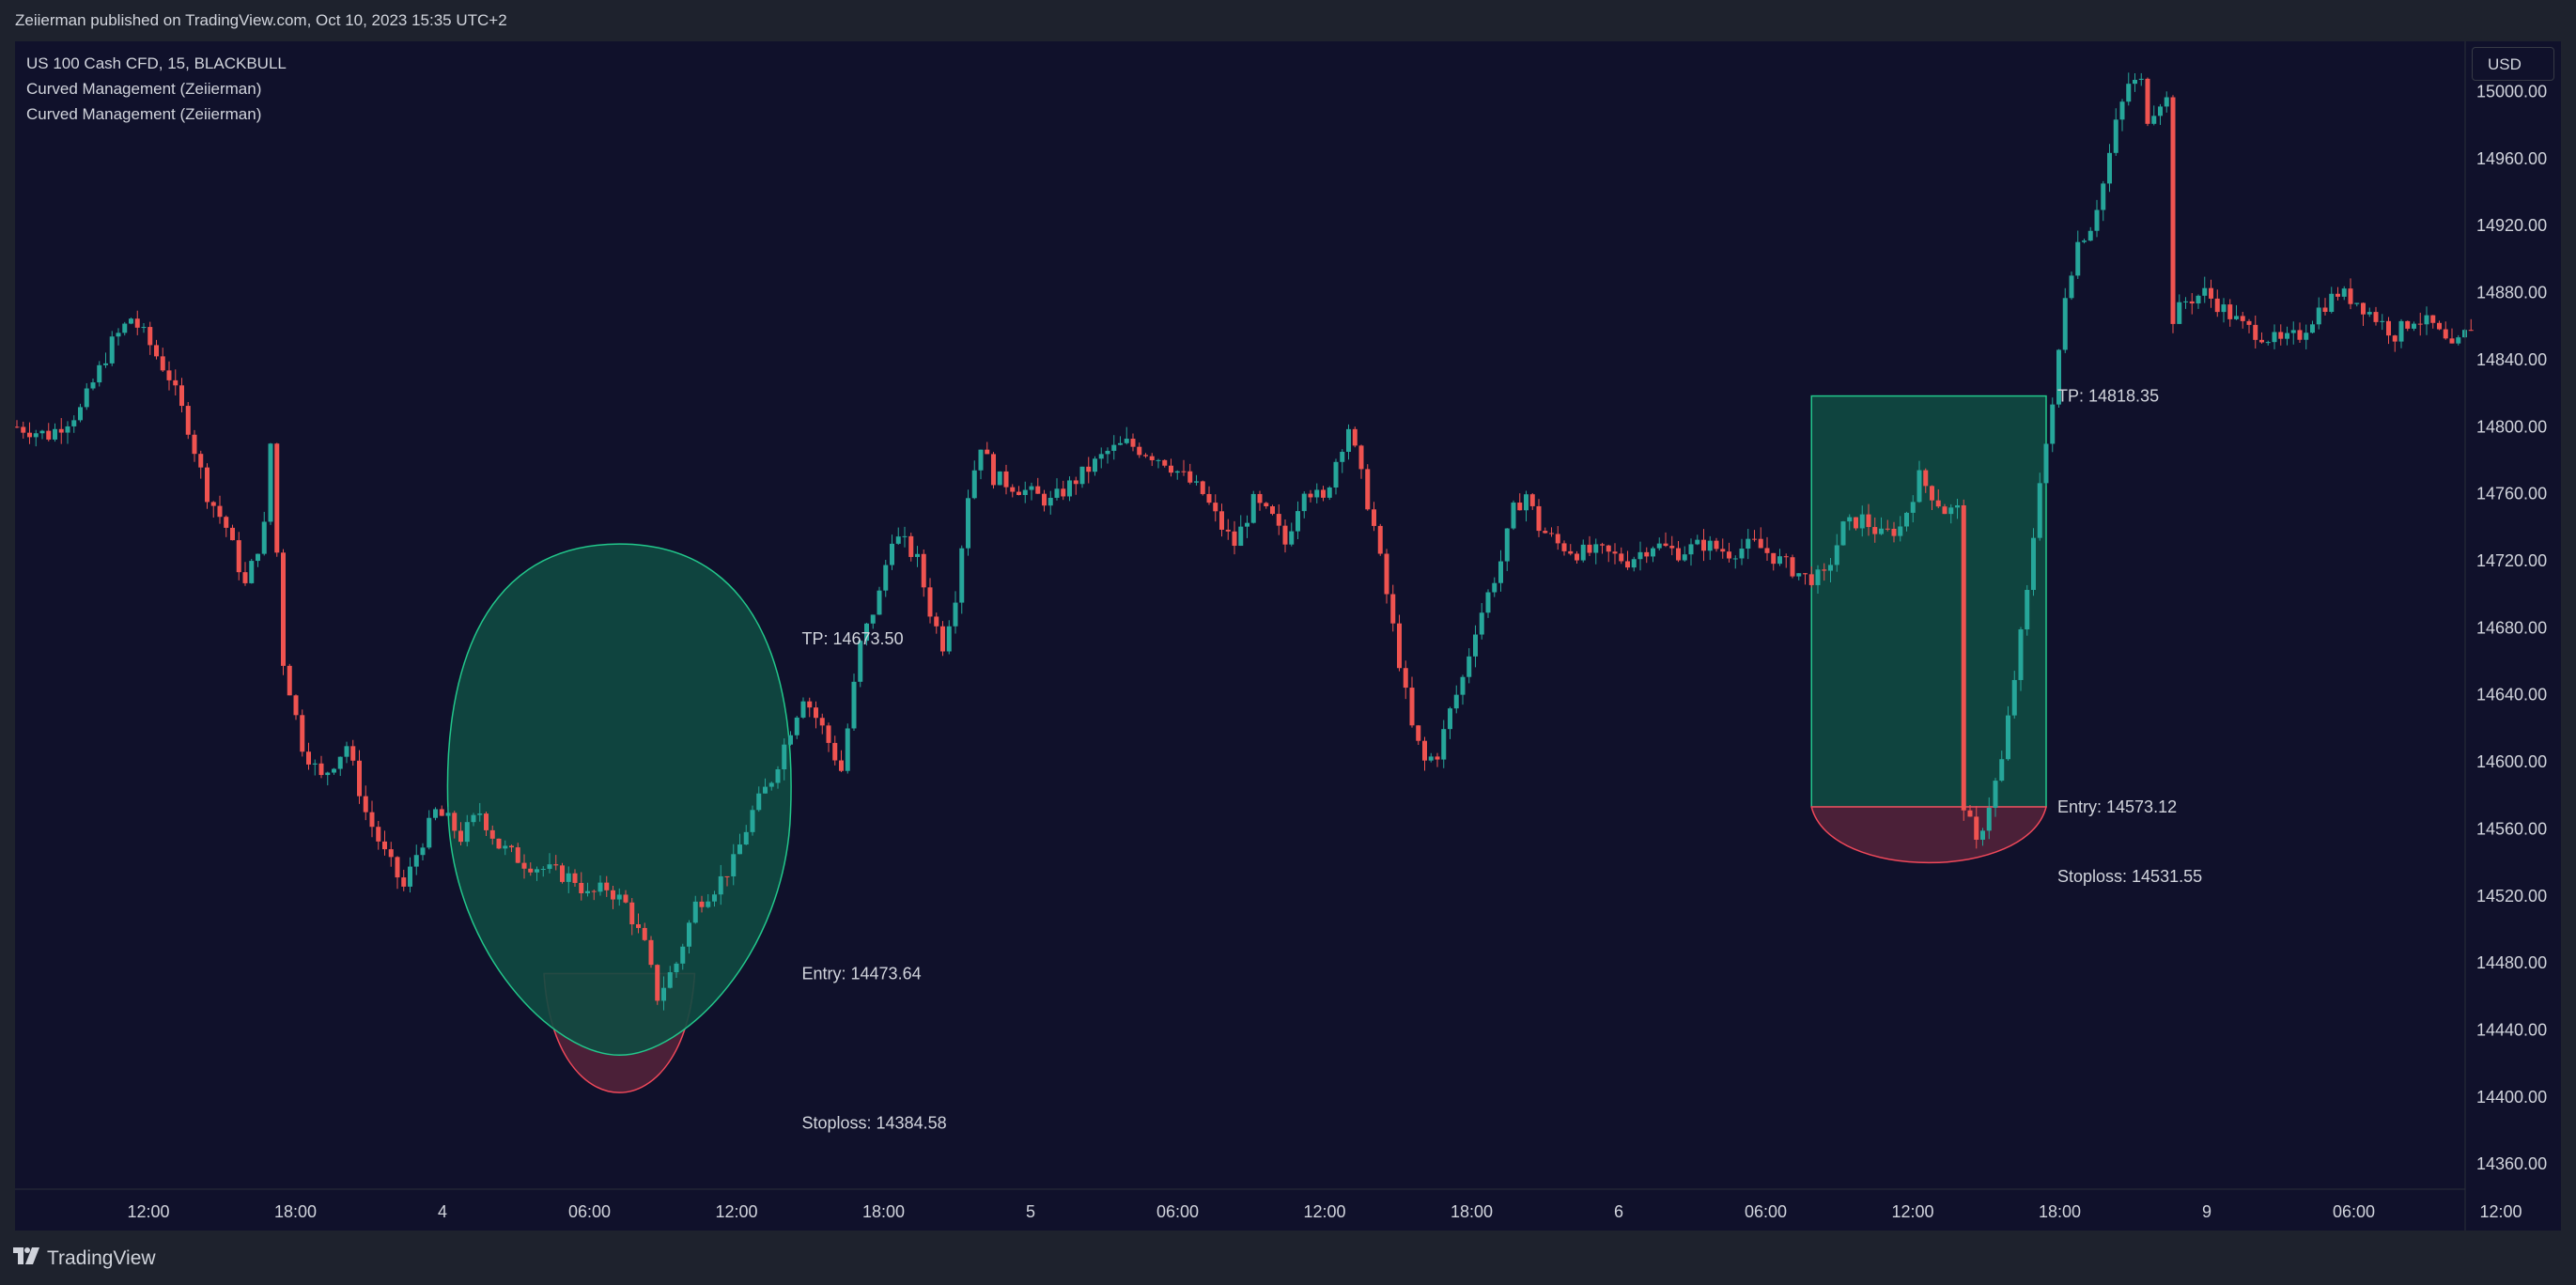 The width and height of the screenshot is (2576, 1285). I want to click on x-tick-label: 12:00, so click(1324, 1212).